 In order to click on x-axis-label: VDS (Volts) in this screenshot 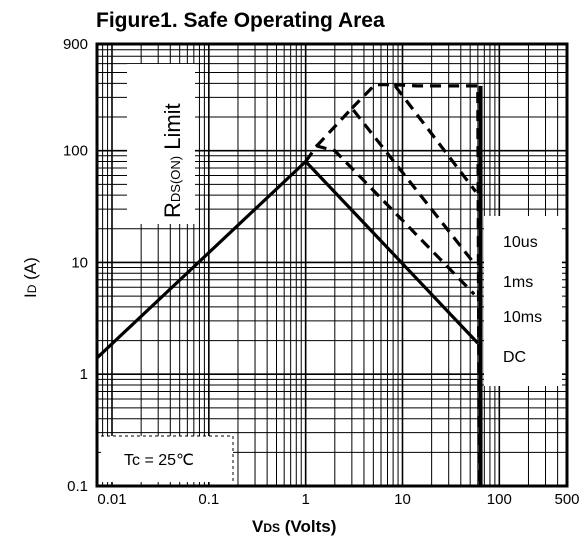, I will do `click(294, 526)`.